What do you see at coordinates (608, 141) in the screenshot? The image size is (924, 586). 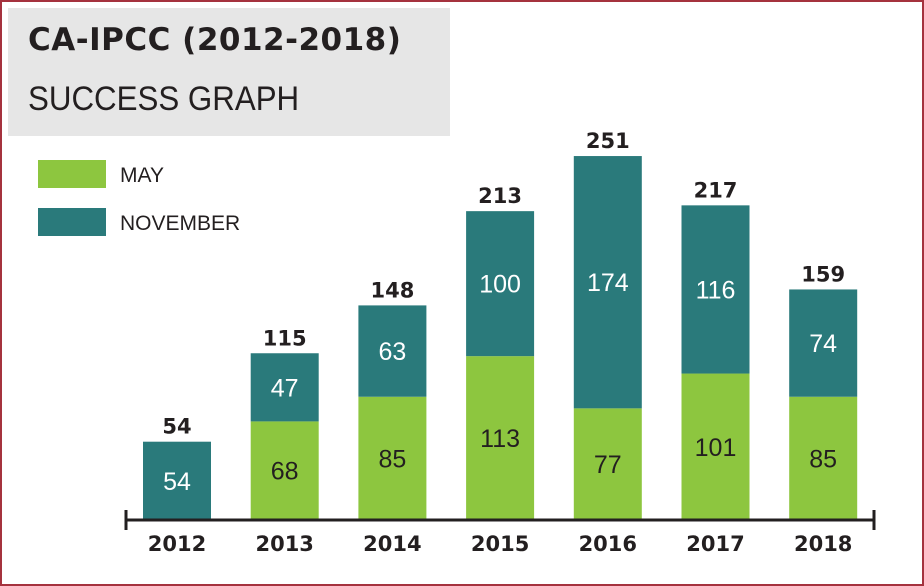 I see `total-label-2016: 251` at bounding box center [608, 141].